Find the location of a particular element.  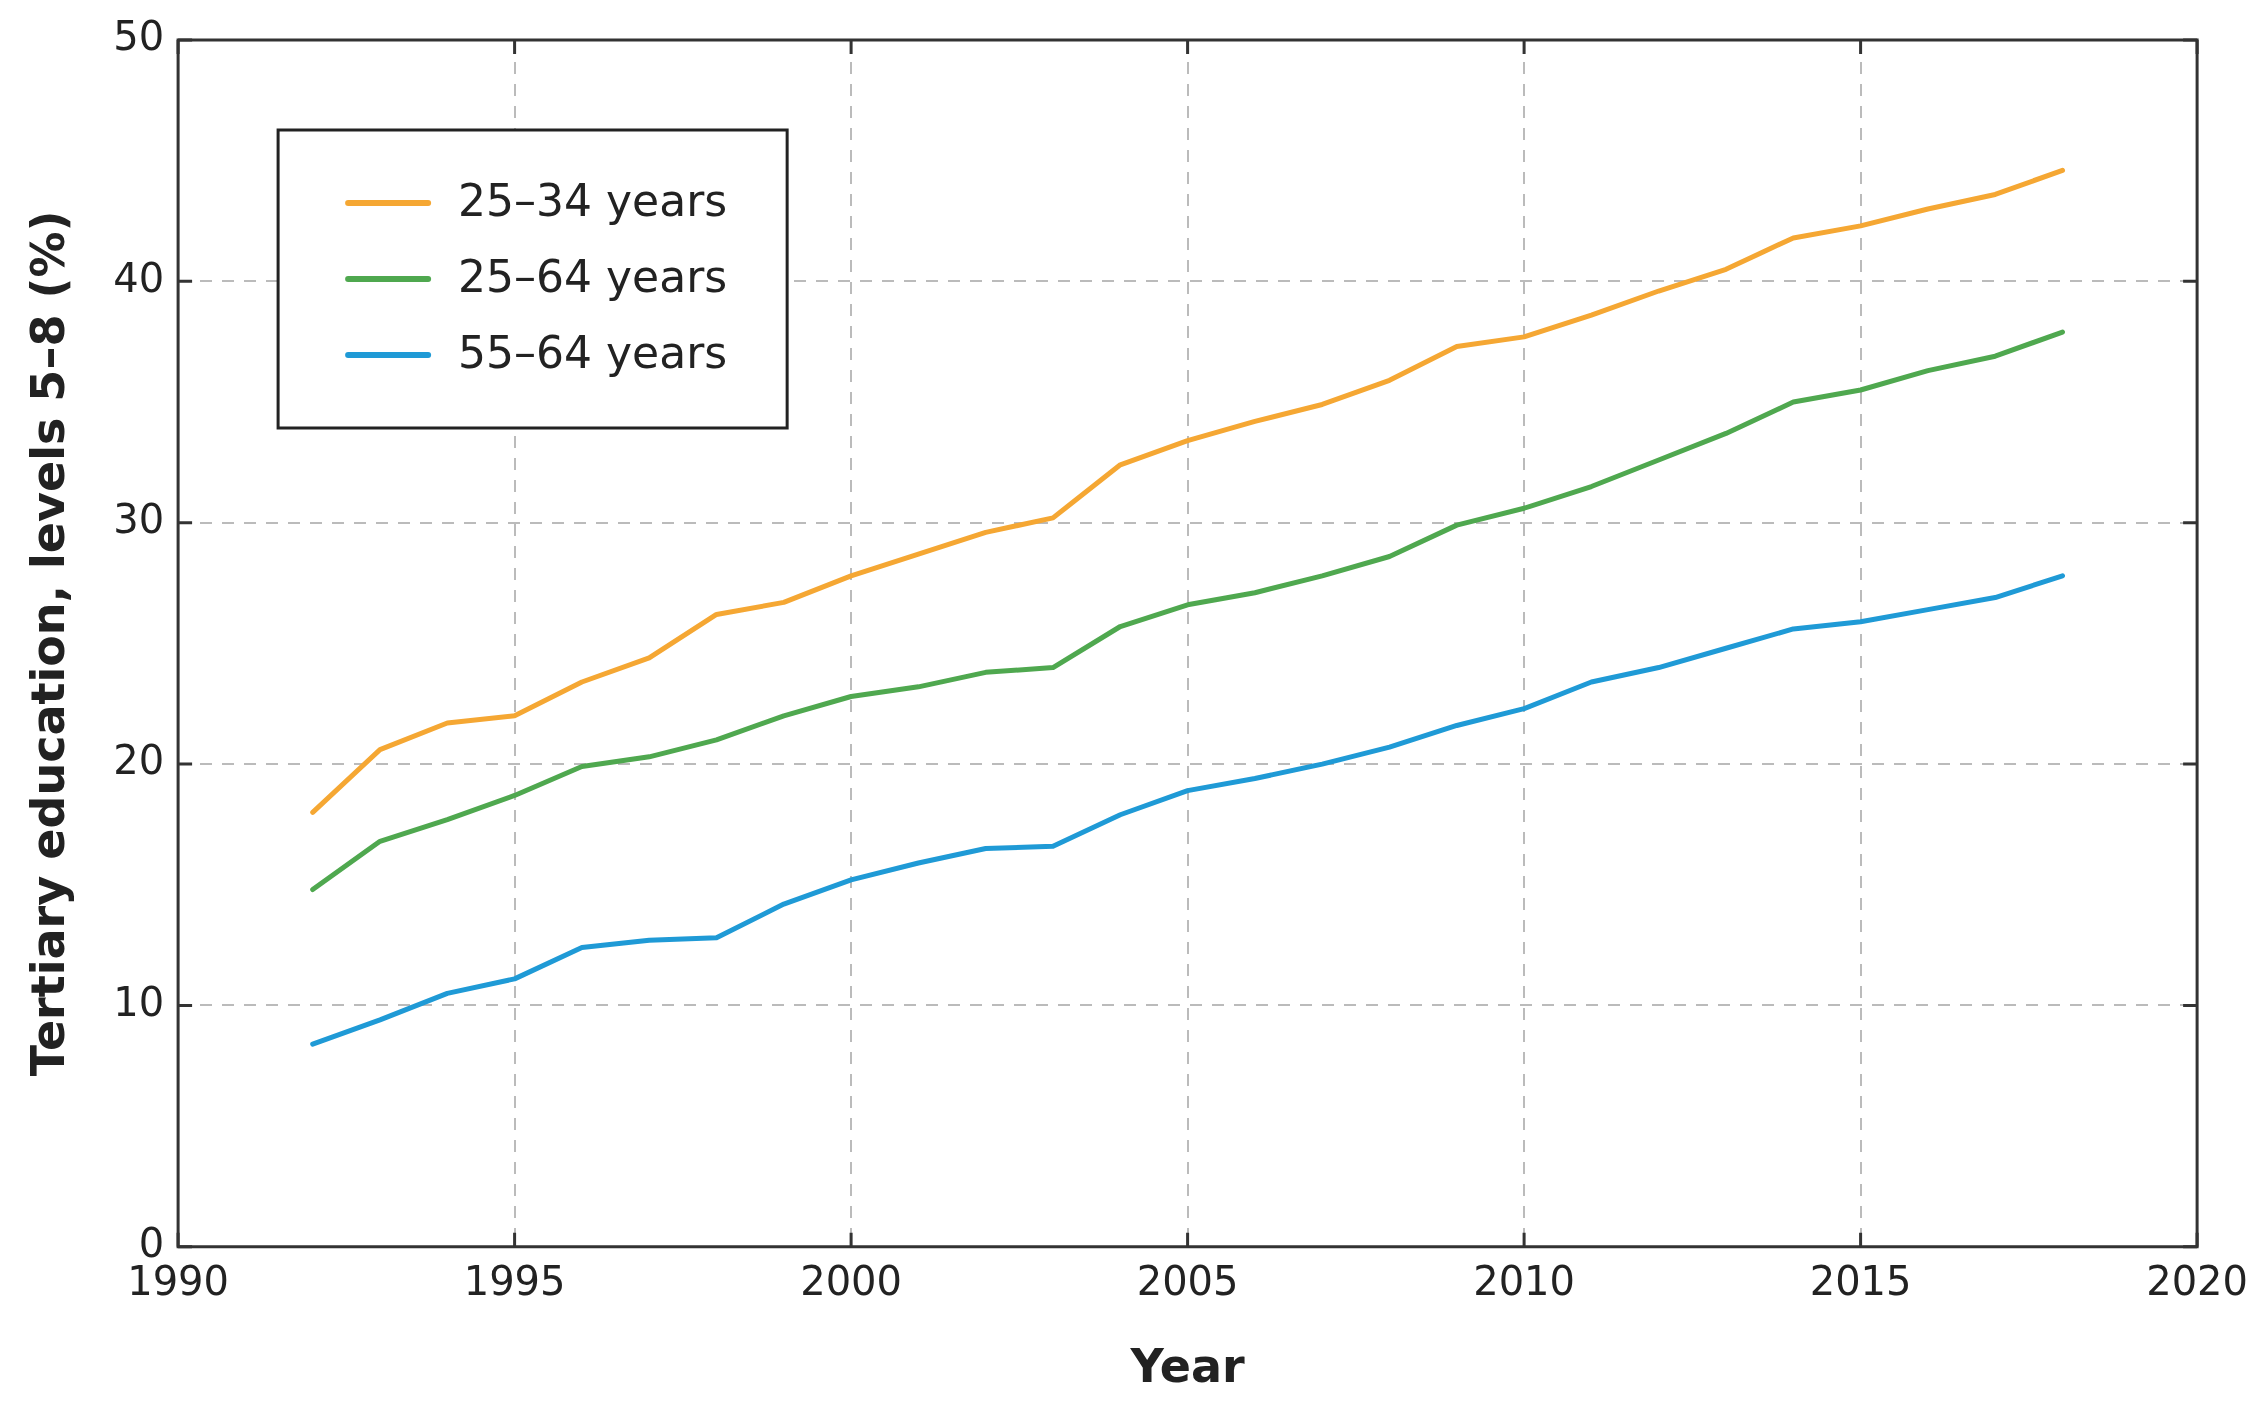

x-tick-label: 2005 is located at coordinates (1187, 1281).